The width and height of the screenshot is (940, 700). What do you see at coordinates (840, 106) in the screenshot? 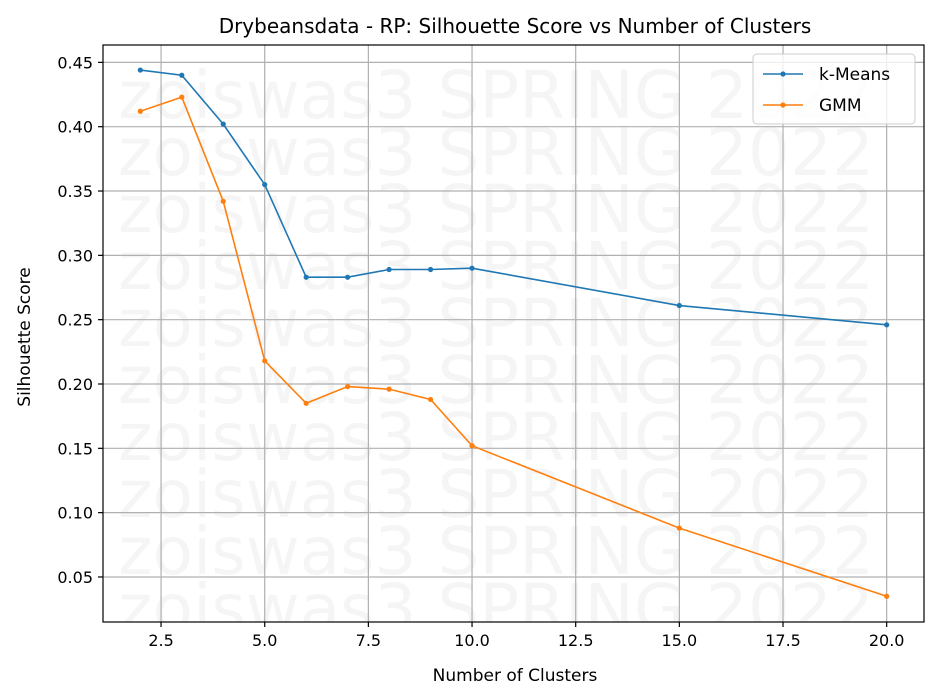
I see `gmm-legend-label: GMM` at bounding box center [840, 106].